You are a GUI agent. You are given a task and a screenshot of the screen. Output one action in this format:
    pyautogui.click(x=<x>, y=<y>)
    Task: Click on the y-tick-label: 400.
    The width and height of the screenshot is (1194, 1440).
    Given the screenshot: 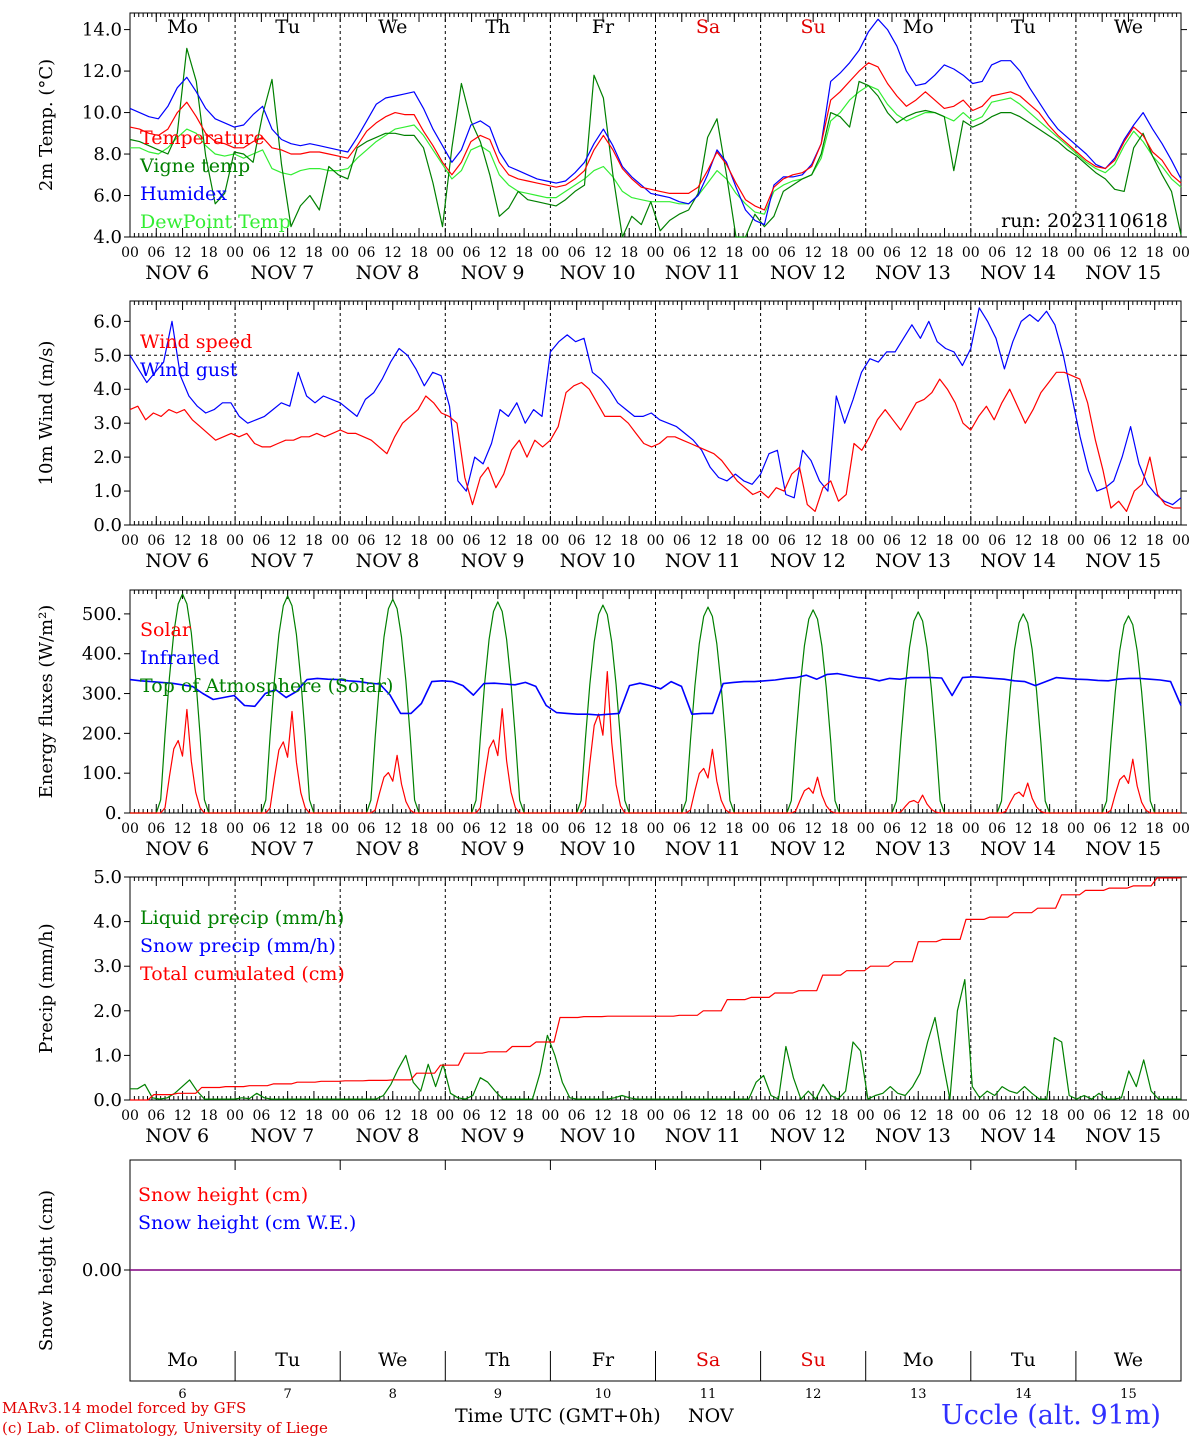 What is the action you would take?
    pyautogui.click(x=102, y=654)
    